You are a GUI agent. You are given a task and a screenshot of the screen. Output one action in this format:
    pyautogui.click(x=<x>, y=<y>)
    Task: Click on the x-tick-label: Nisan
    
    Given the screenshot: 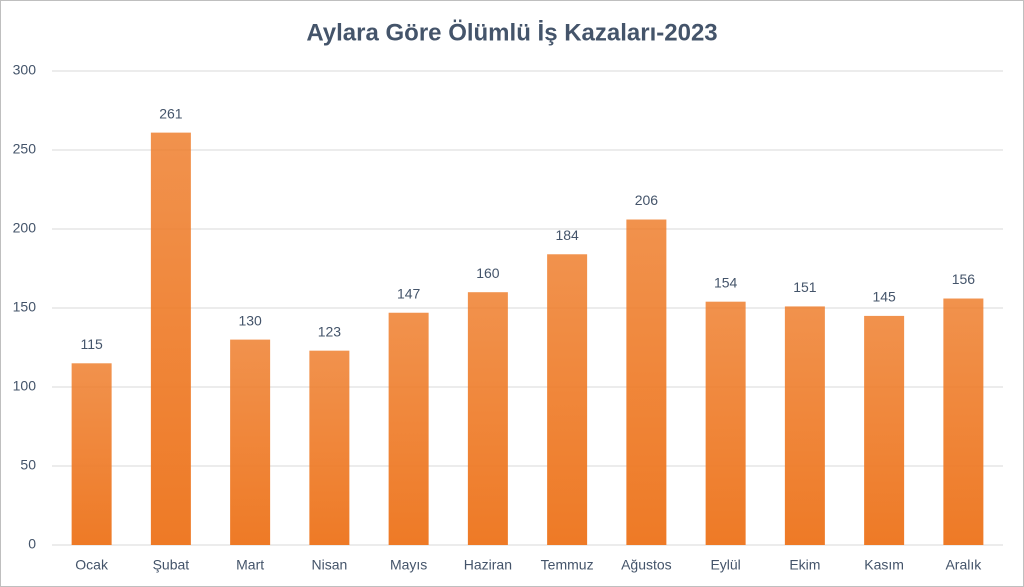 What is the action you would take?
    pyautogui.click(x=329, y=565)
    